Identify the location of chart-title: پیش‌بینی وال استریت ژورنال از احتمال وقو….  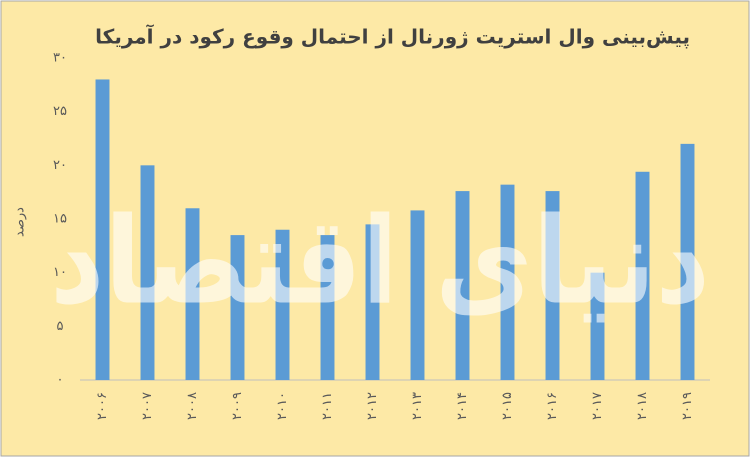
(392, 37).